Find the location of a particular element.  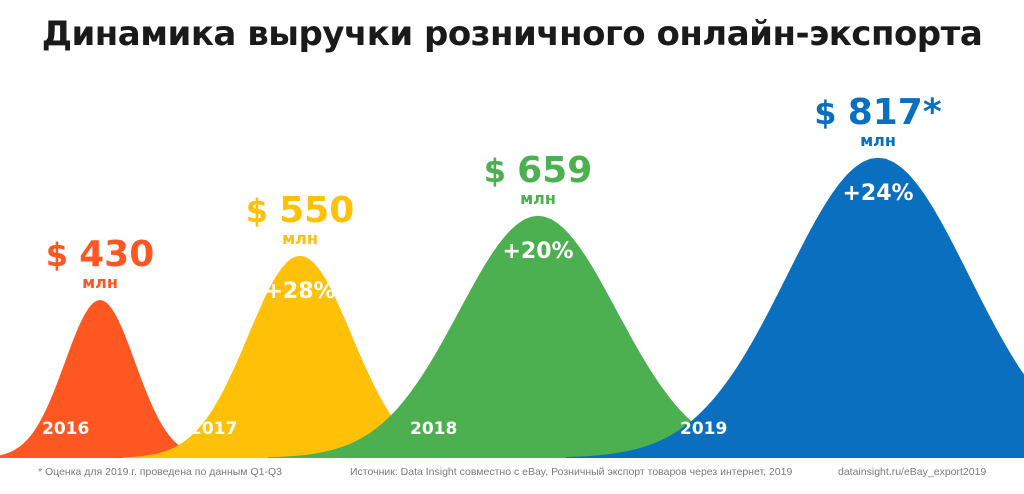

year-label-2016: 2016 is located at coordinates (65, 429).